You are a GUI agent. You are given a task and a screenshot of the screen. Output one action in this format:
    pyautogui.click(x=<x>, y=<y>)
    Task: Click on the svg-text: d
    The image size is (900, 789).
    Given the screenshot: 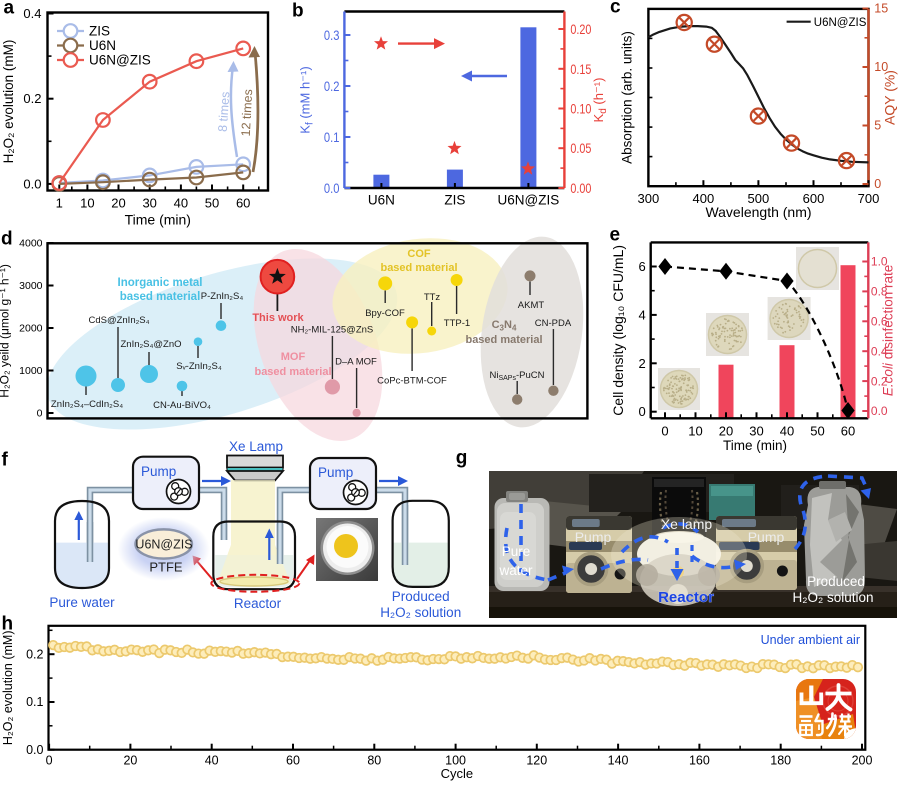 What is the action you would take?
    pyautogui.click(x=7, y=238)
    